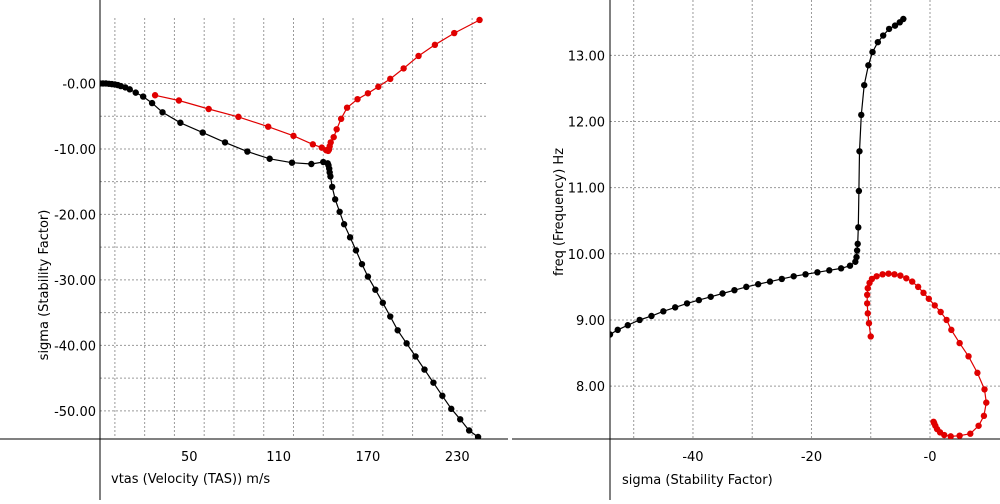  What do you see at coordinates (586, 123) in the screenshot?
I see `right-y-tick-label: 12.00` at bounding box center [586, 123].